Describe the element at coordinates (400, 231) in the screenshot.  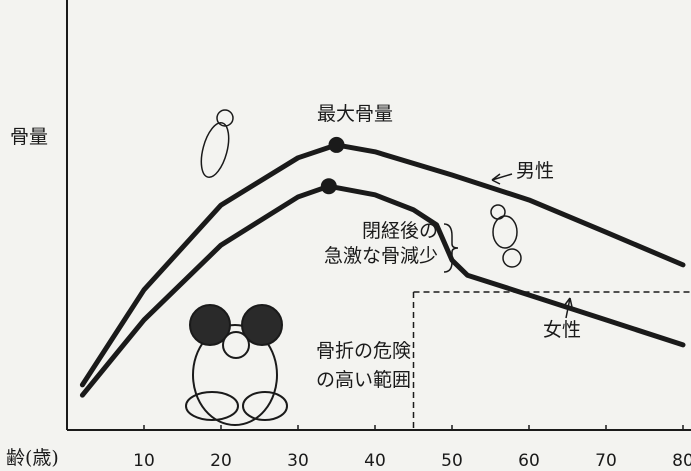
I see `menopause-annotation: 閉経後の` at that location.